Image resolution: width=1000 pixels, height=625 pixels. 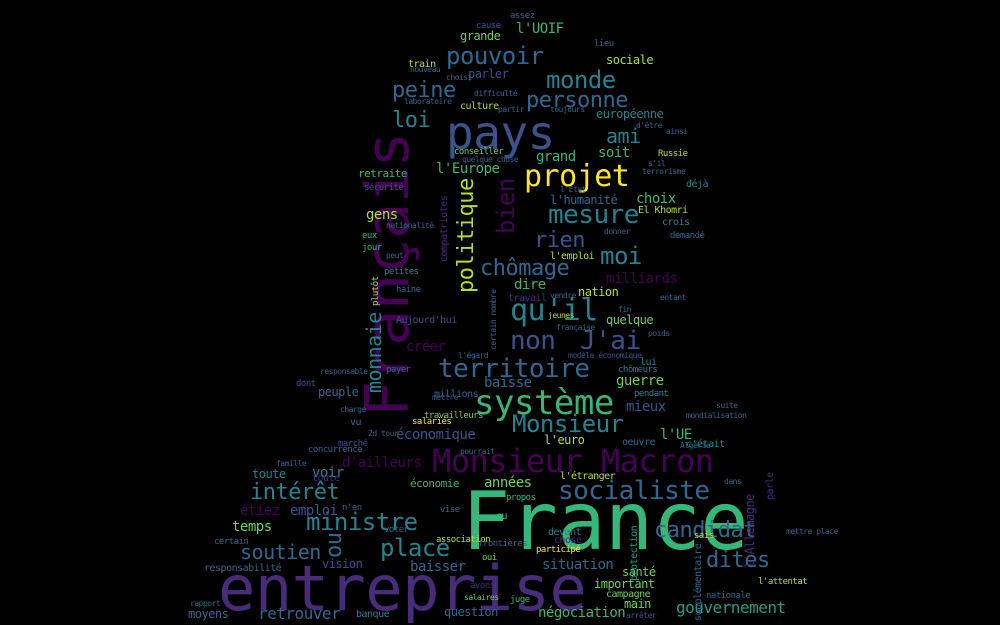 What do you see at coordinates (659, 333) in the screenshot?
I see `word-cloud-term: poids` at bounding box center [659, 333].